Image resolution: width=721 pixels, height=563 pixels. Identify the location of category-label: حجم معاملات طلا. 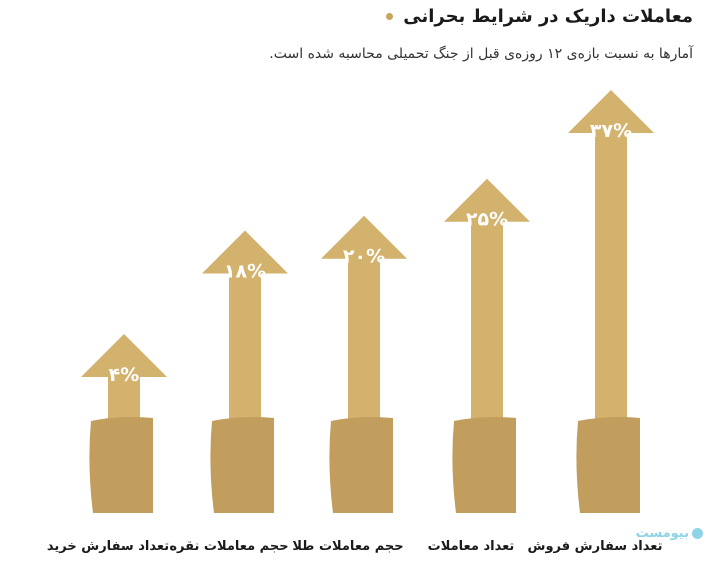
(347, 546).